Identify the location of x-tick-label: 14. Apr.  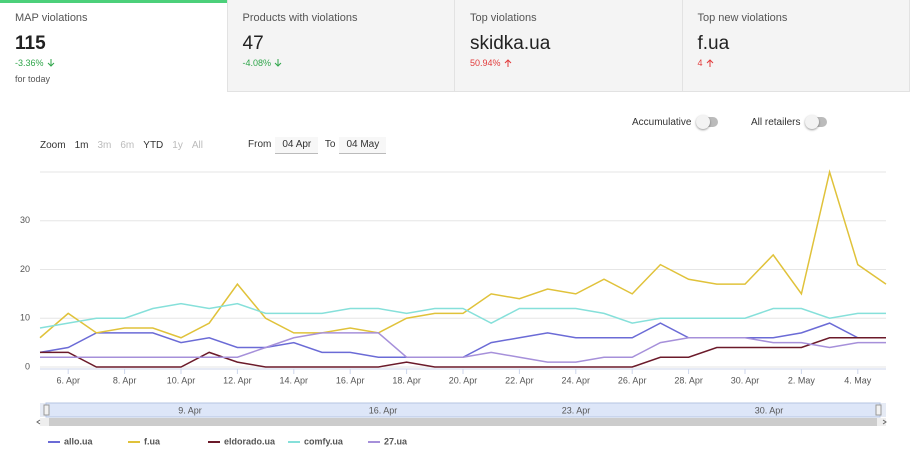
(294, 380).